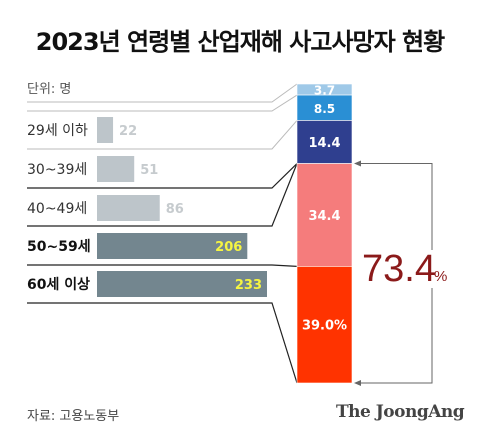 The height and width of the screenshot is (442, 480). I want to click on category-label: 50~59세, so click(59, 247).